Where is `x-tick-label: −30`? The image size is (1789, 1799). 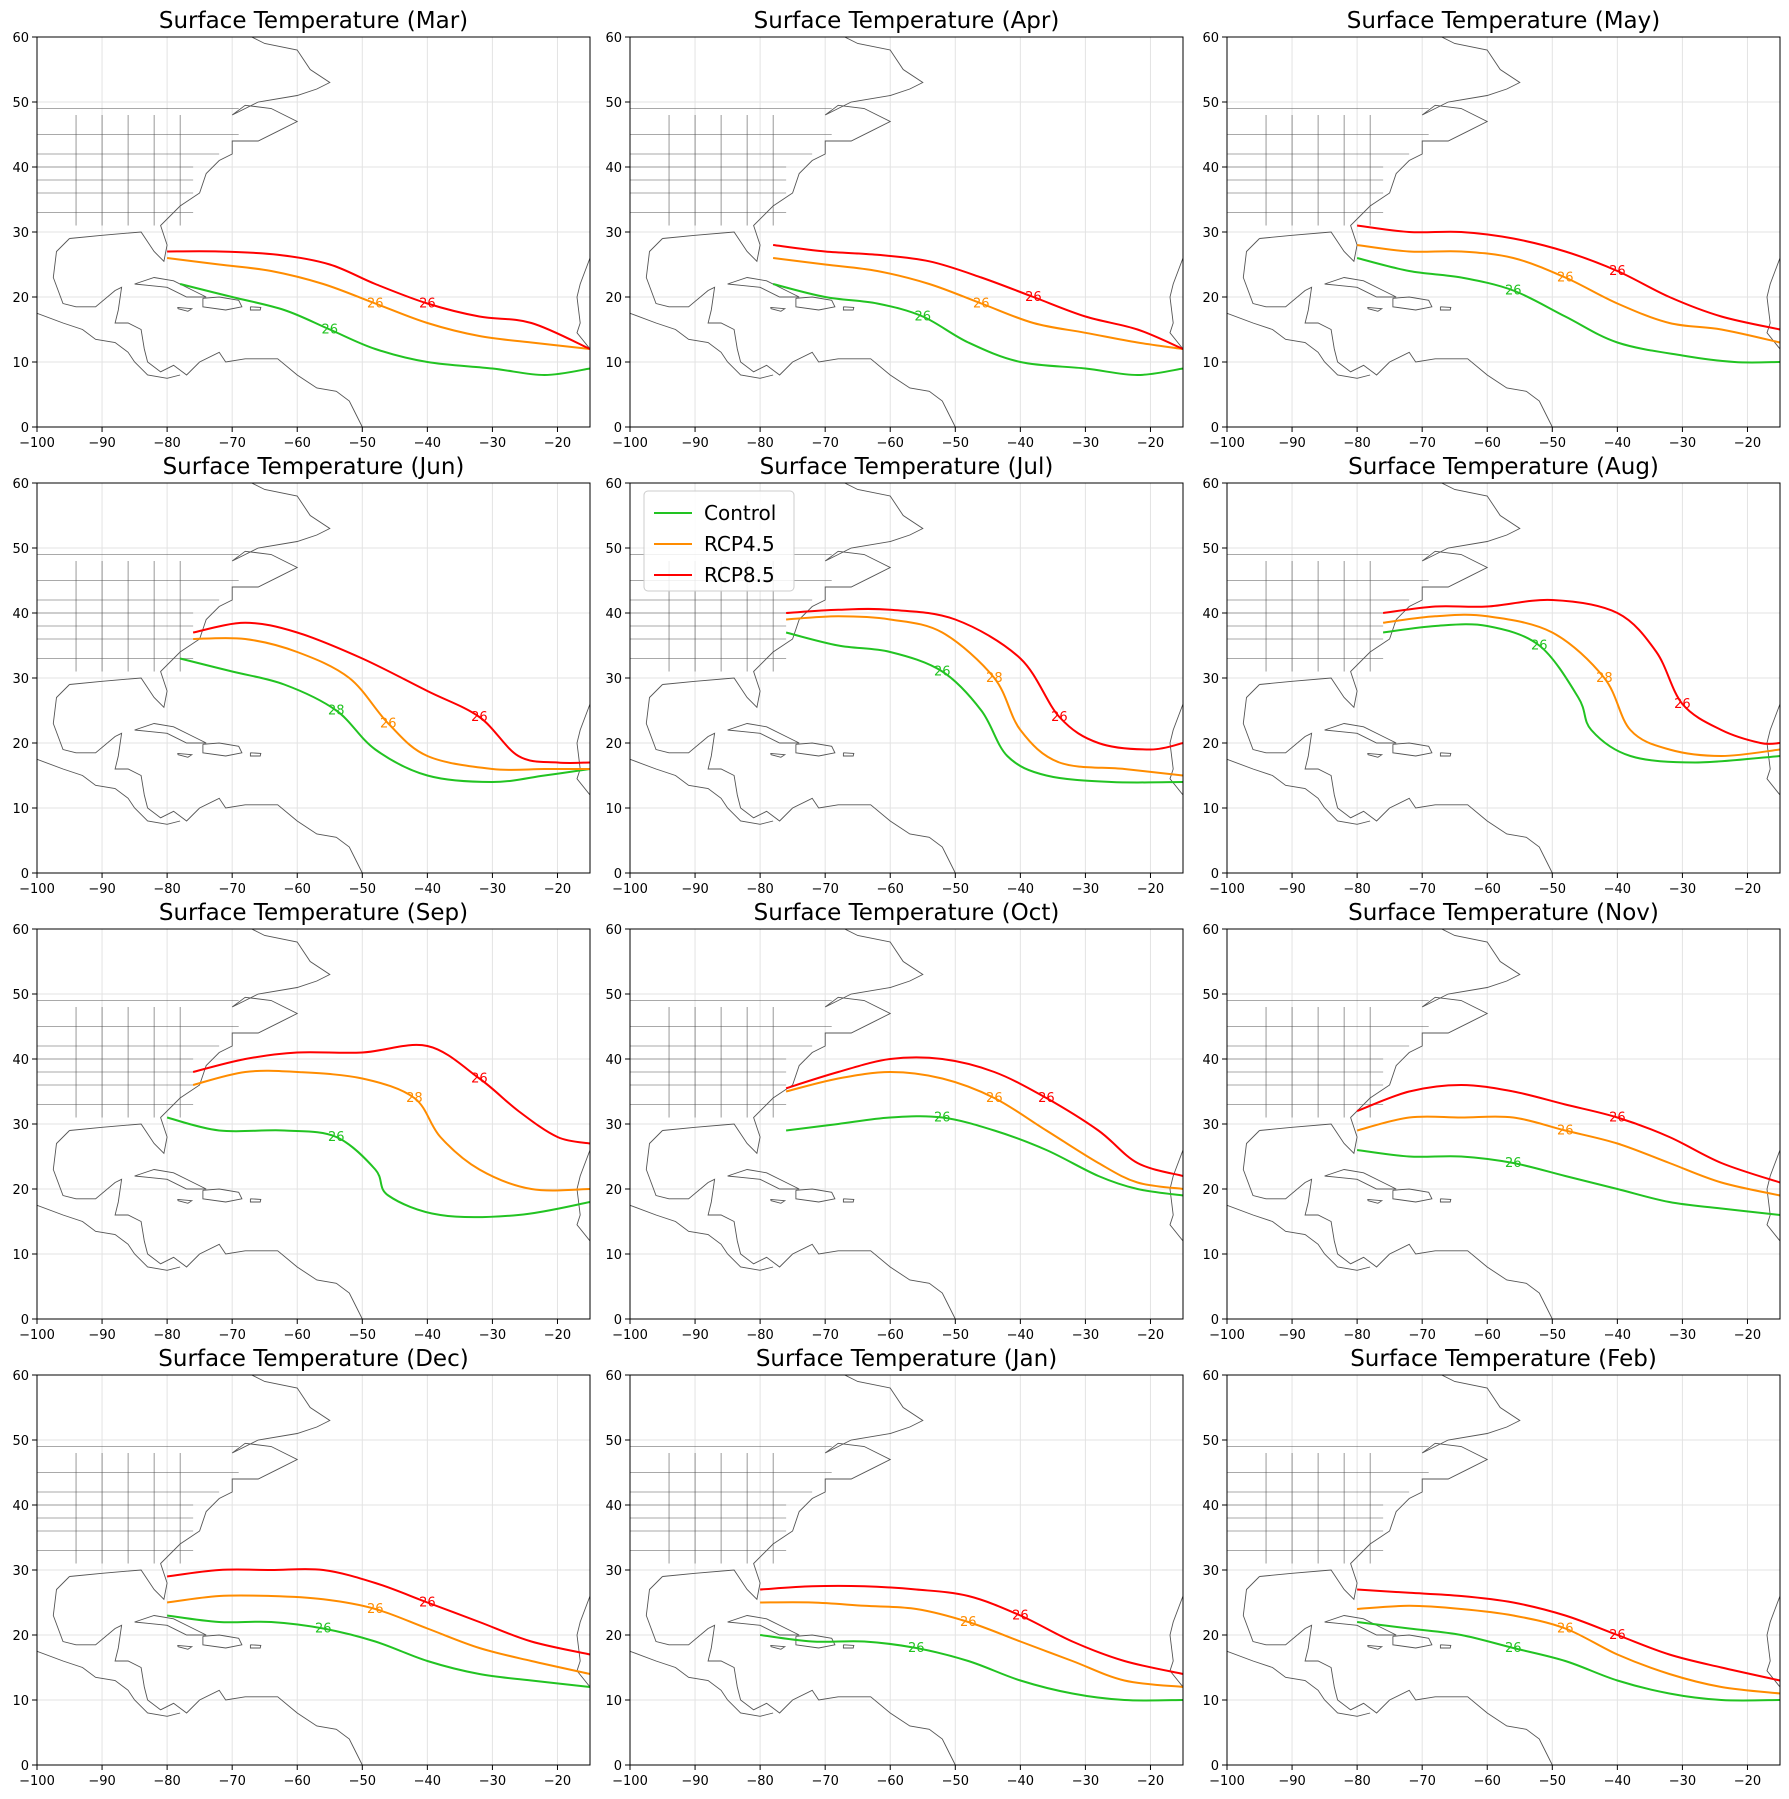
x-tick-label: −30 is located at coordinates (1085, 1781).